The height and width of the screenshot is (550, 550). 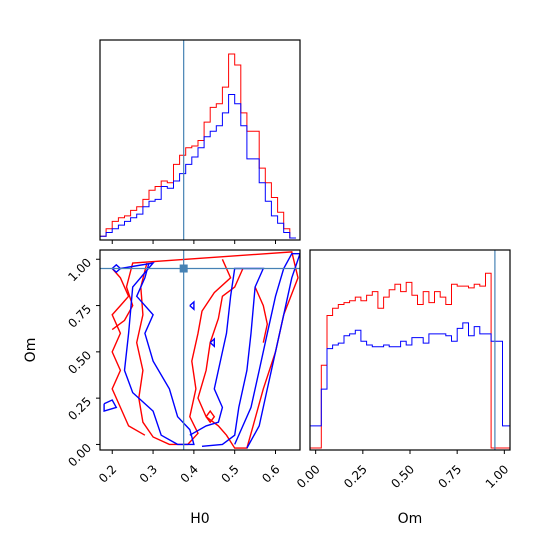 I want to click on contour-ytick-label-4: 1.00, so click(x=79, y=269).